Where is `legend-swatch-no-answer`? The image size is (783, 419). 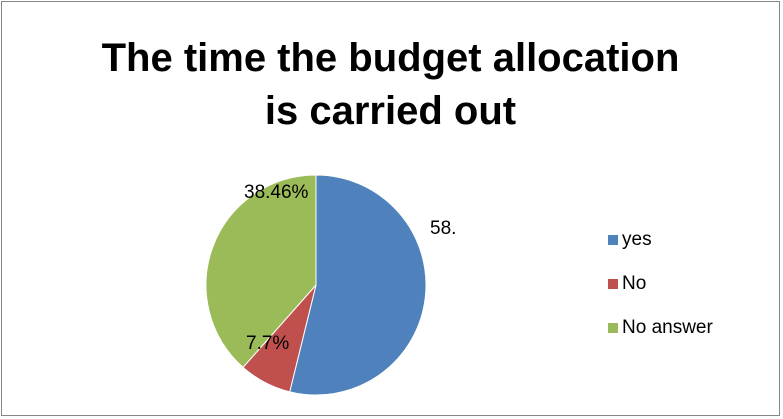
legend-swatch-no-answer is located at coordinates (613, 327).